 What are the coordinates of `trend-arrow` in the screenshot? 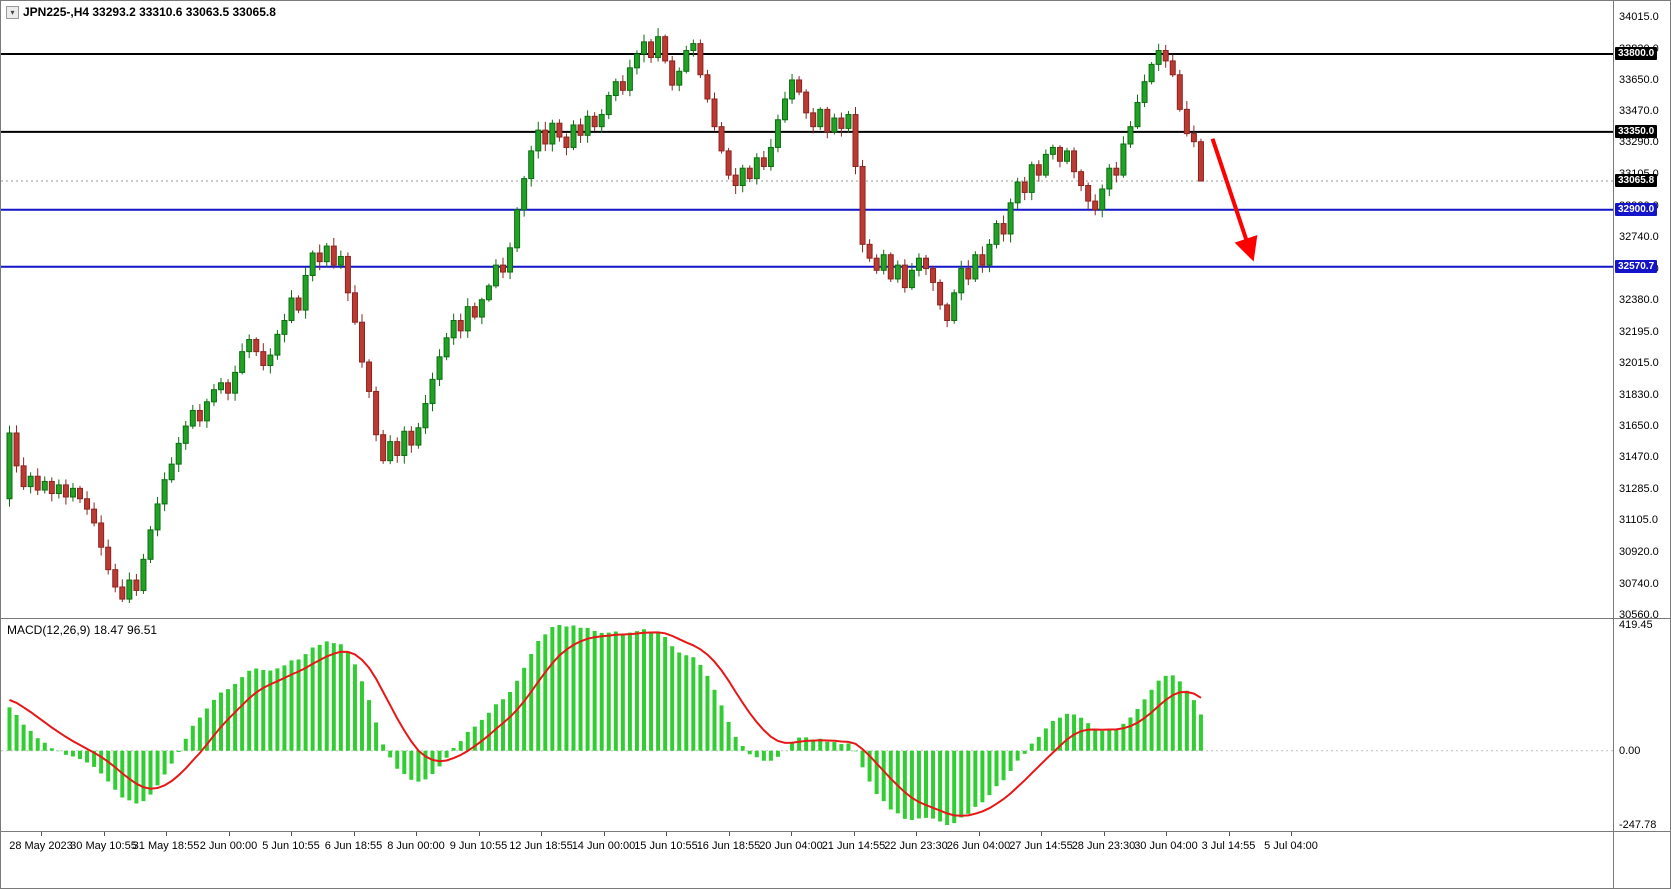 It's located at (1234, 200).